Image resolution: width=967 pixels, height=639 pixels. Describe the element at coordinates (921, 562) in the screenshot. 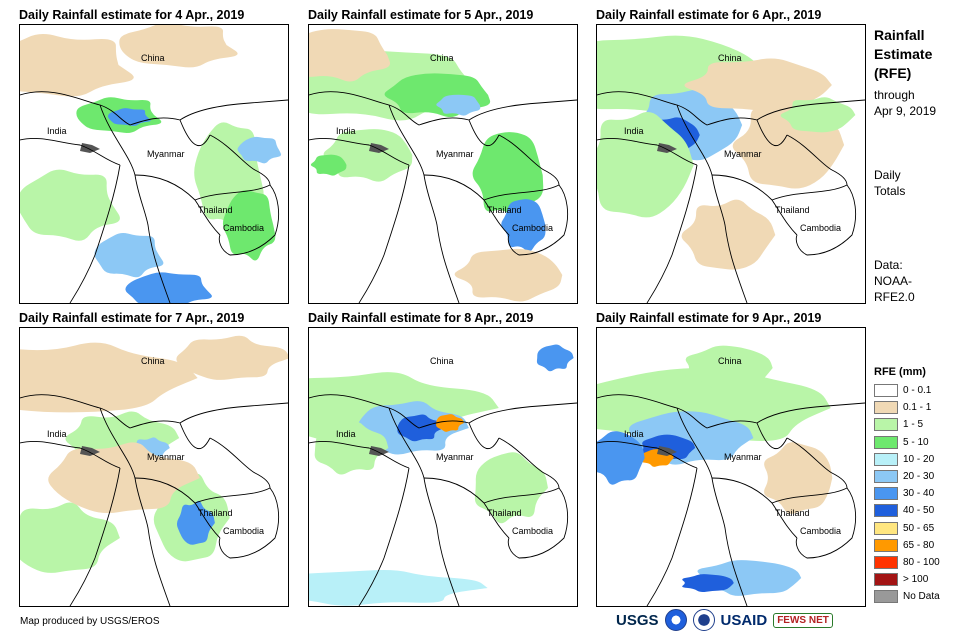

I see `legend-label: 80 - 100` at that location.